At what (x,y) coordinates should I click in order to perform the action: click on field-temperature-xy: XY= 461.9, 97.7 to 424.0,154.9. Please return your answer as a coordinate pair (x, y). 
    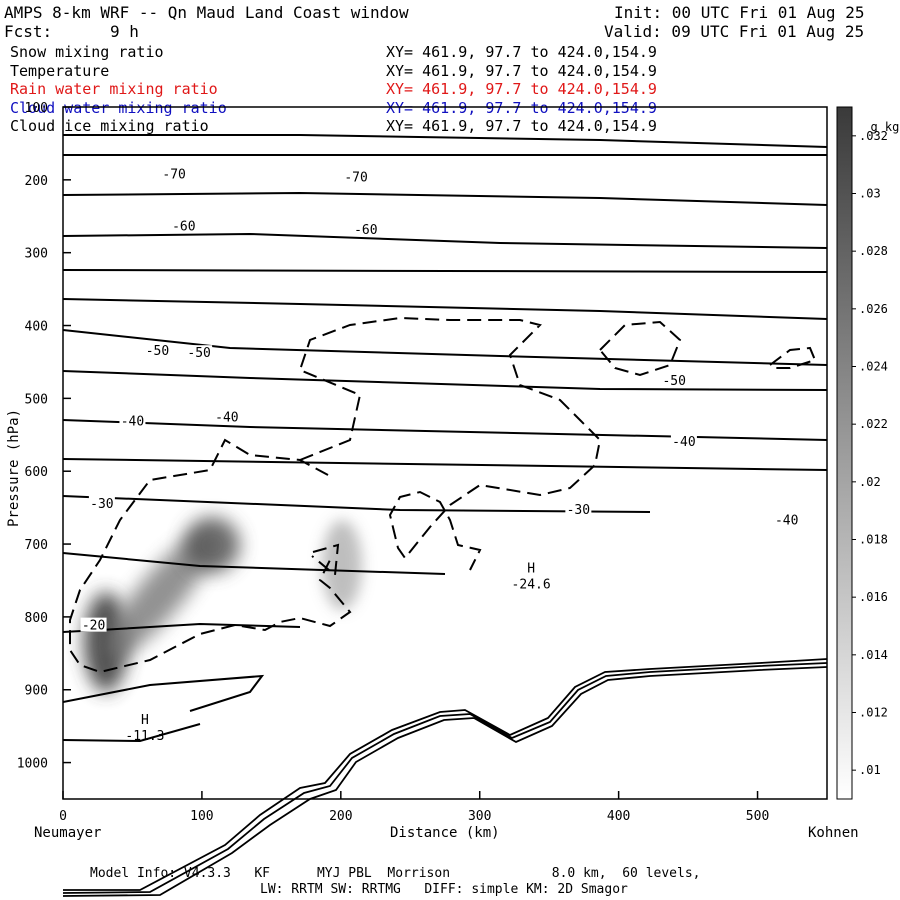
    Looking at the image, I should click on (521, 71).